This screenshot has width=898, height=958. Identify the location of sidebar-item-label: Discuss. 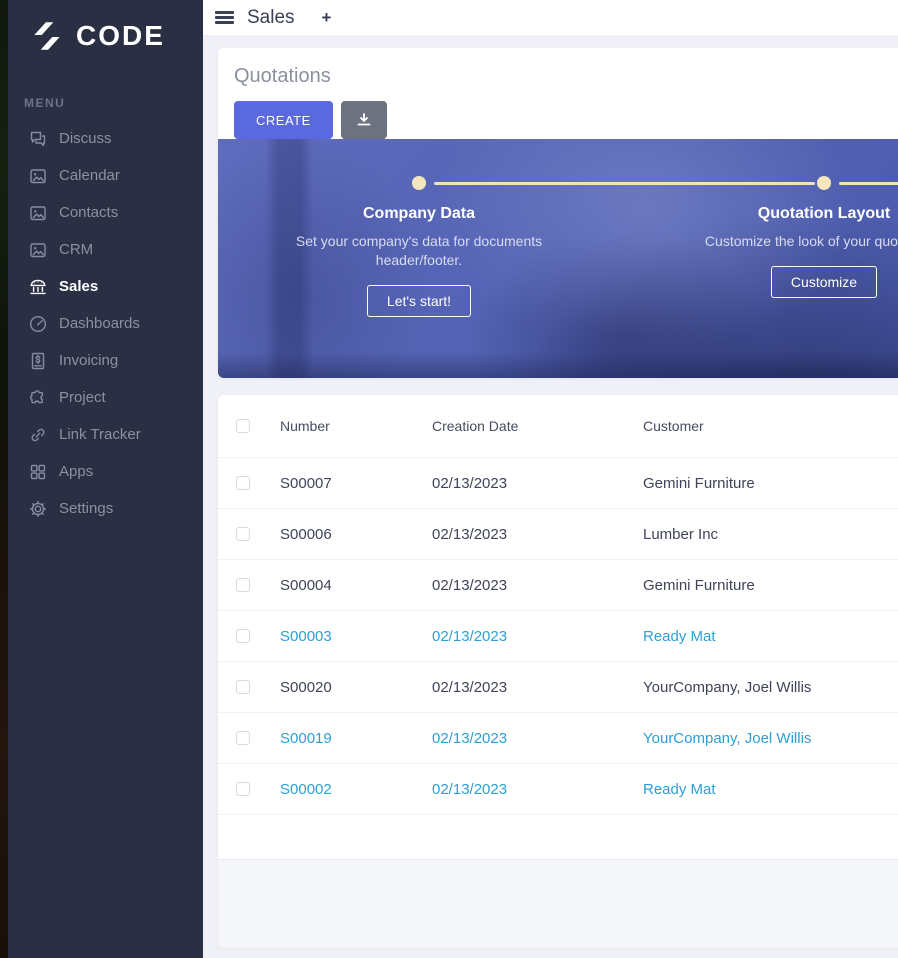
(85, 138).